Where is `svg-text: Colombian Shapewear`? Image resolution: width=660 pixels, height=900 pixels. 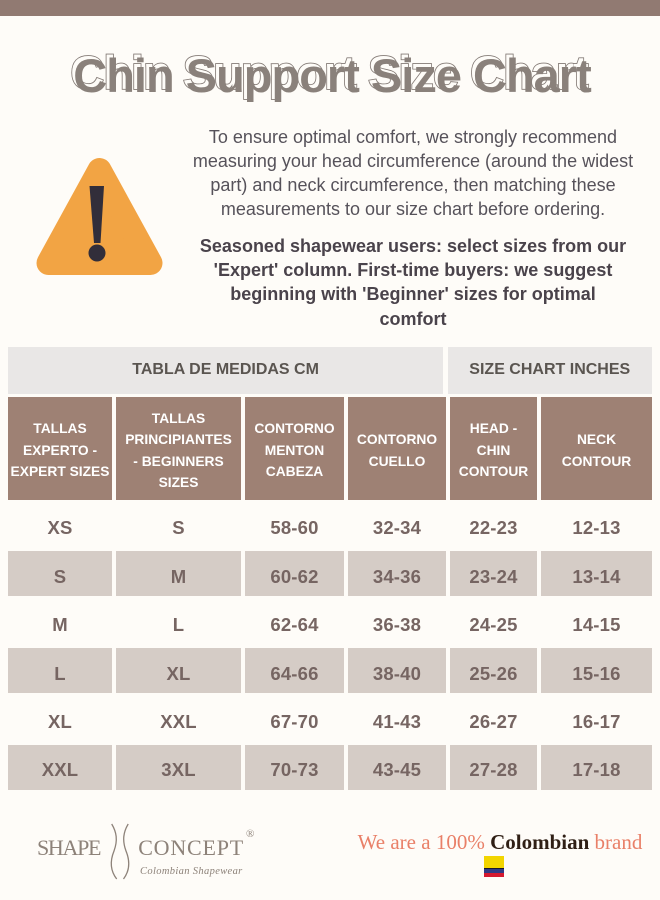 svg-text: Colombian Shapewear is located at coordinates (191, 871).